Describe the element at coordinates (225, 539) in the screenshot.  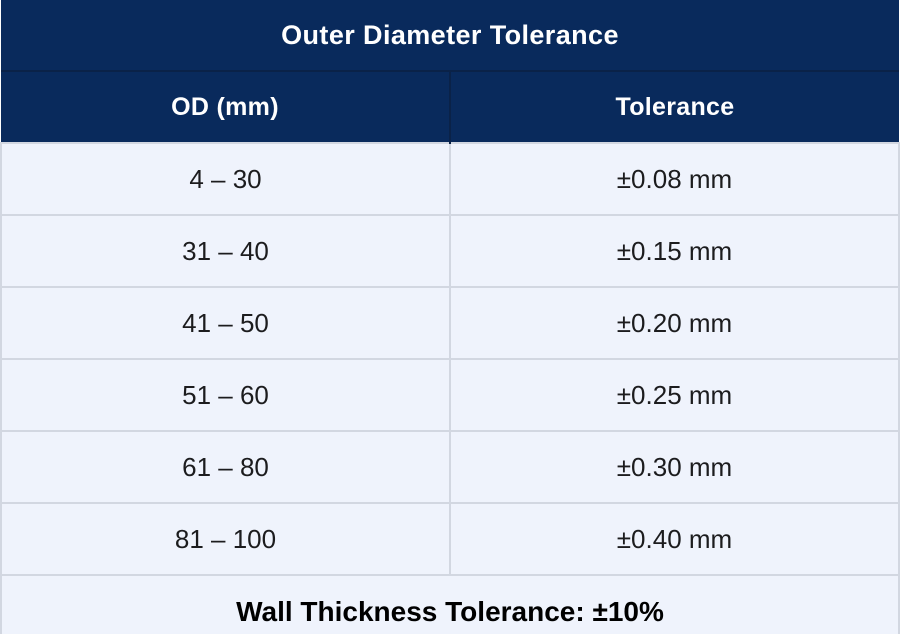
I see `od-range-cell: 81 – 100` at that location.